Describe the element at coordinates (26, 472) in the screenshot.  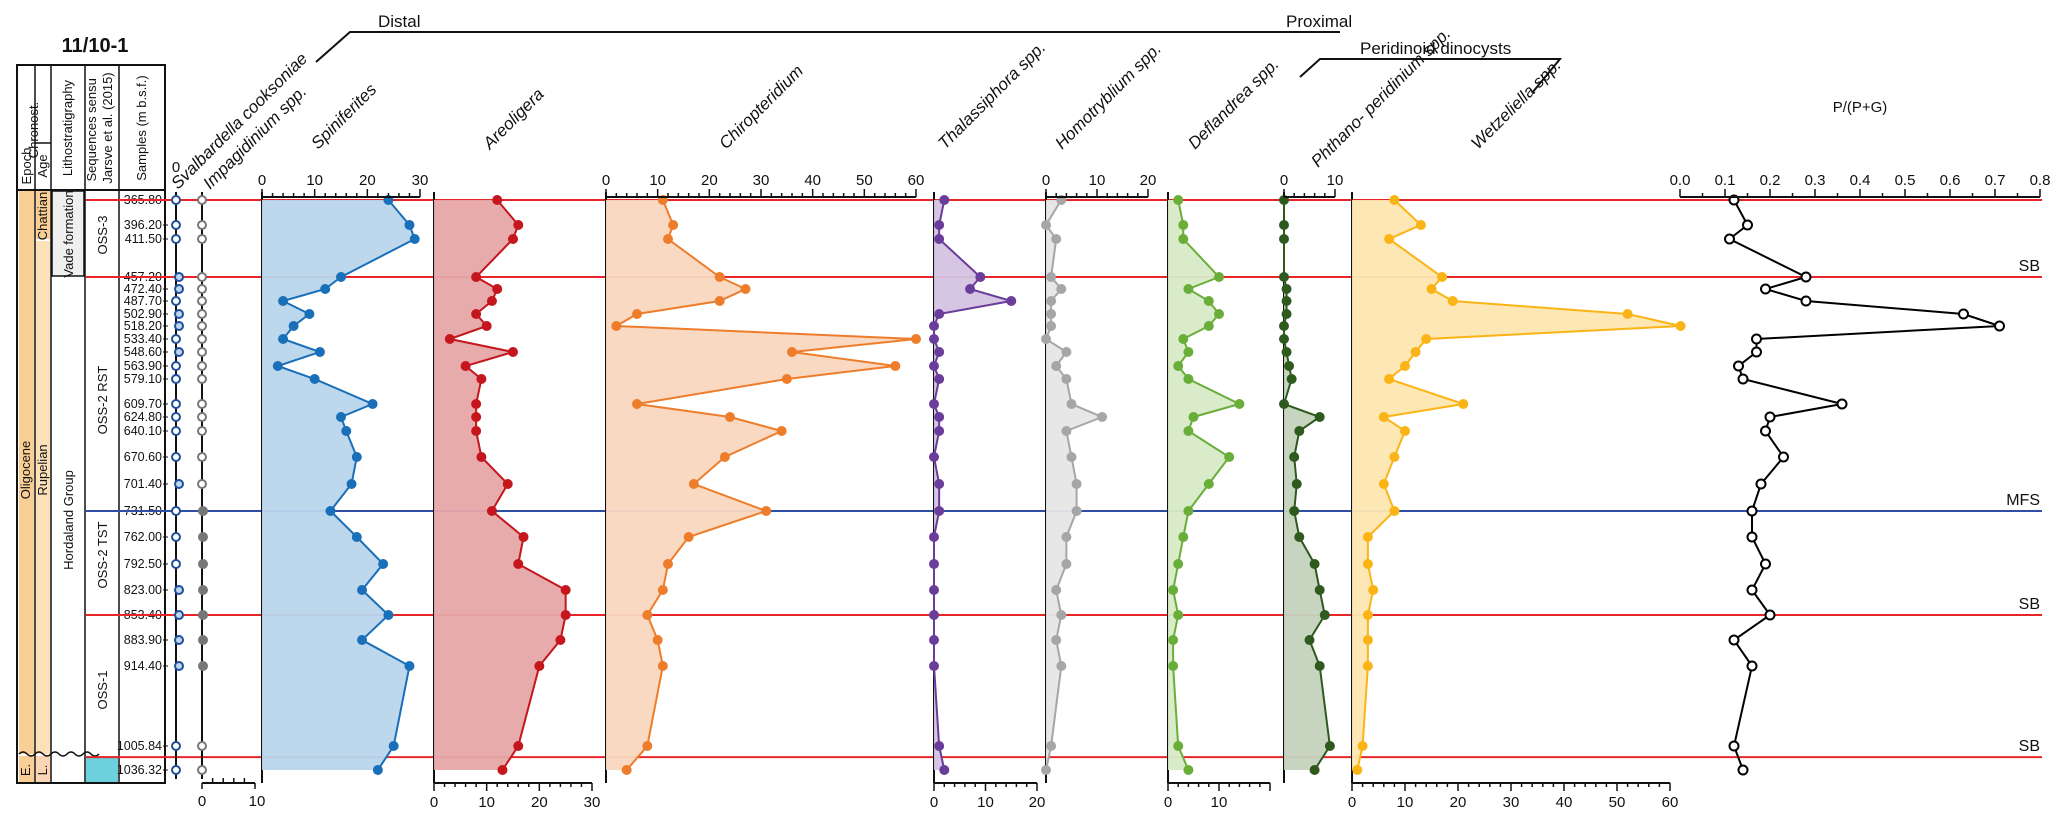
I see `epoch-oligocene-fill` at that location.